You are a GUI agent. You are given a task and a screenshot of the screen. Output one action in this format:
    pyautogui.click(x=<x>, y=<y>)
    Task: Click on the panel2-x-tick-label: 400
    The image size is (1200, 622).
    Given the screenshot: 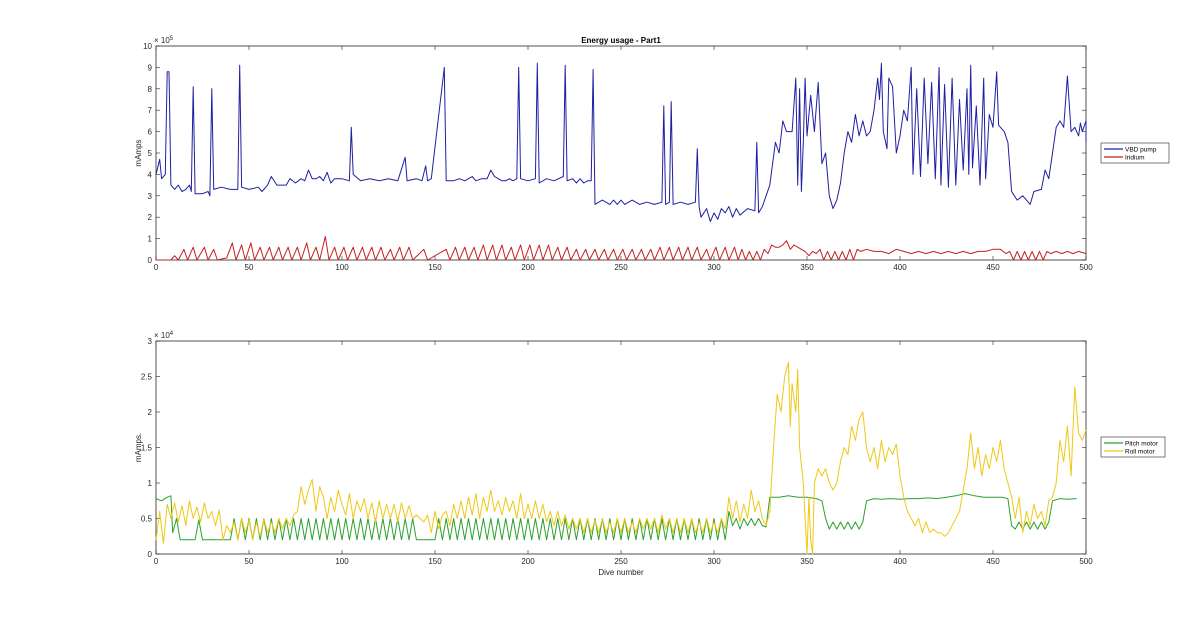 What is the action you would take?
    pyautogui.click(x=900, y=561)
    